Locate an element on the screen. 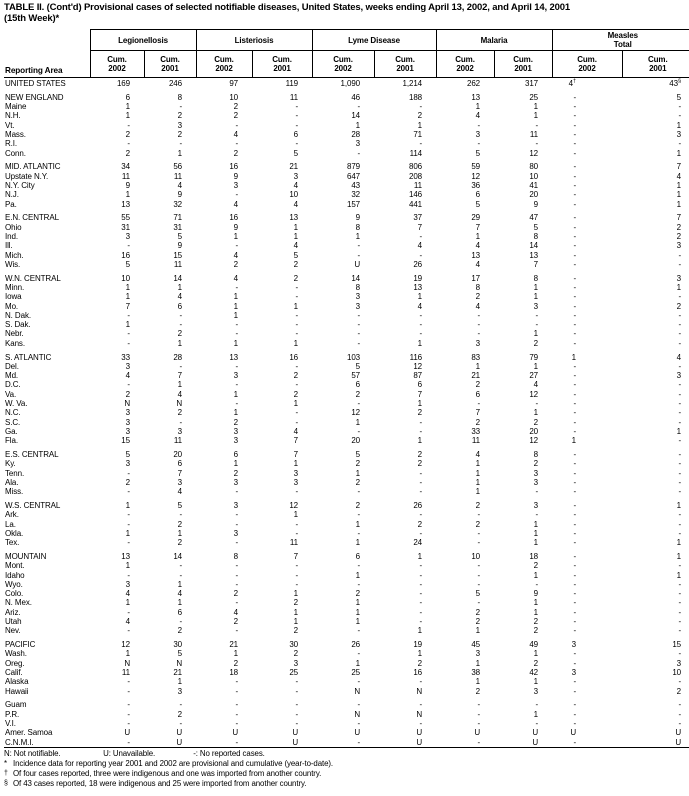 The image size is (689, 796). legend-no-reported-cases: -: No reported cases. is located at coordinates (229, 753).